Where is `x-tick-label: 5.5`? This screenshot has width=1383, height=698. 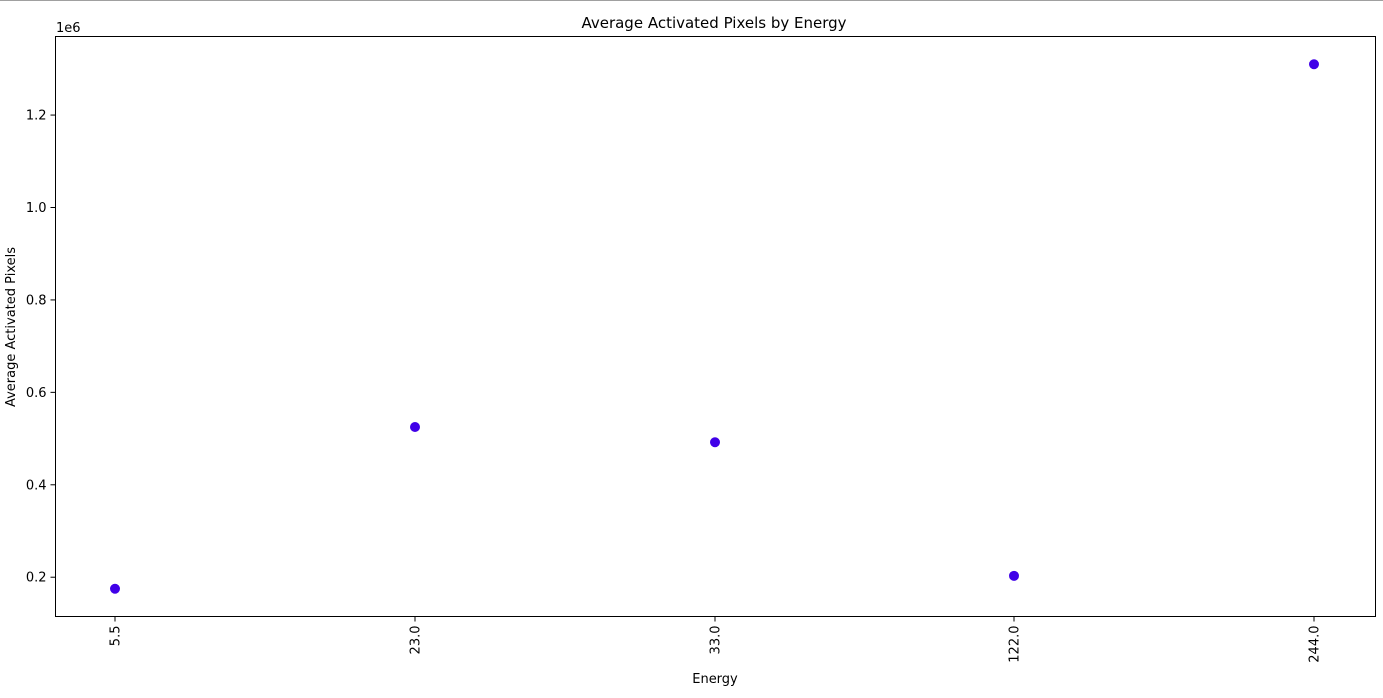 x-tick-label: 5.5 is located at coordinates (116, 636).